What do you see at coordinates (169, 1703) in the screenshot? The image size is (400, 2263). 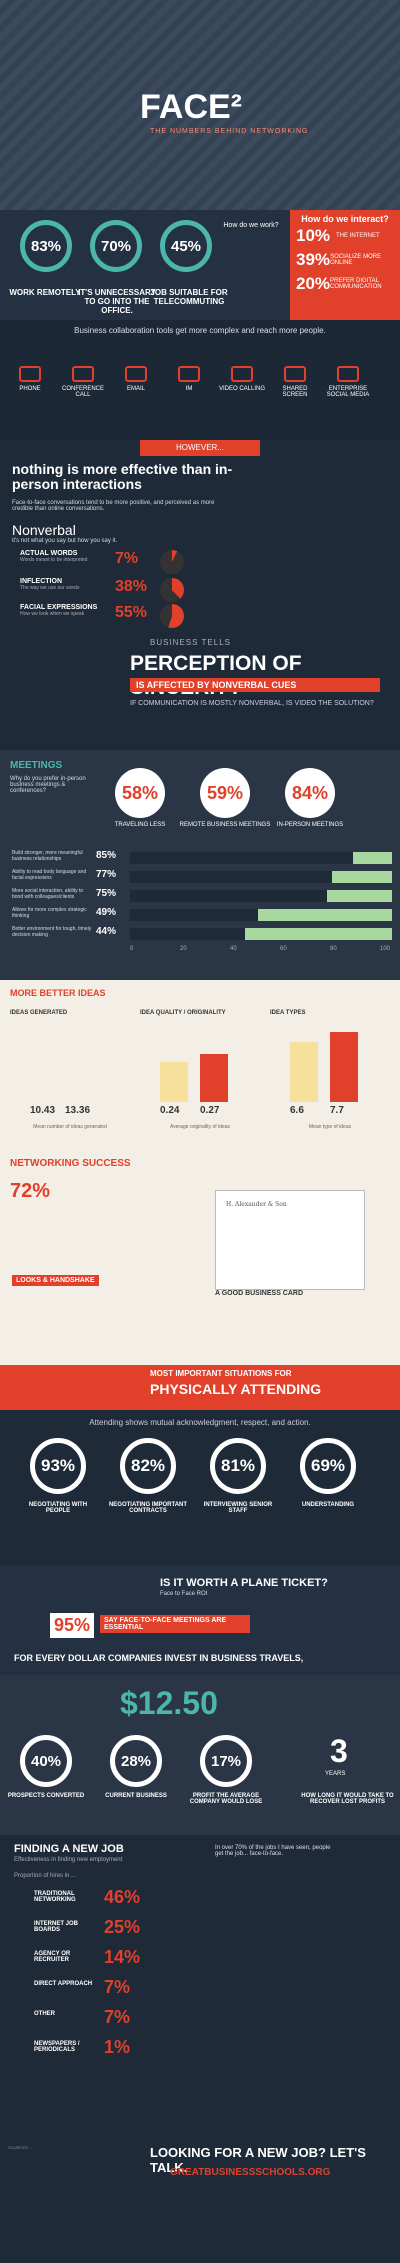 I see `money-big: $12.50` at bounding box center [169, 1703].